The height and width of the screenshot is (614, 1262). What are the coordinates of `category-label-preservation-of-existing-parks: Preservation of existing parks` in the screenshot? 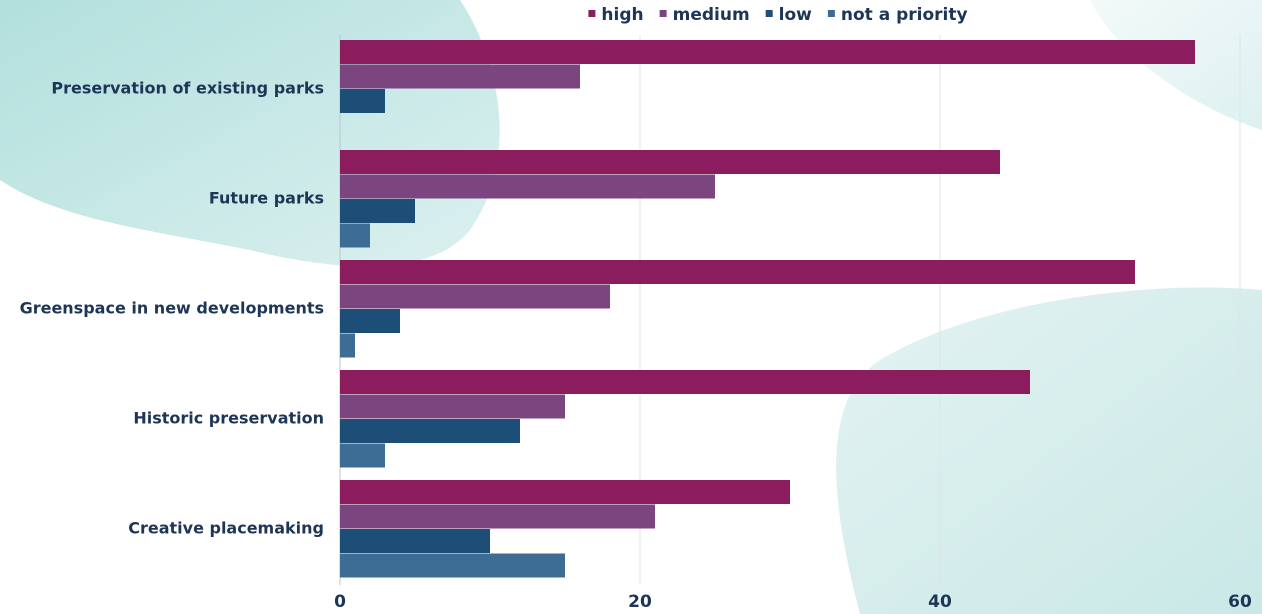 It's located at (187, 88).